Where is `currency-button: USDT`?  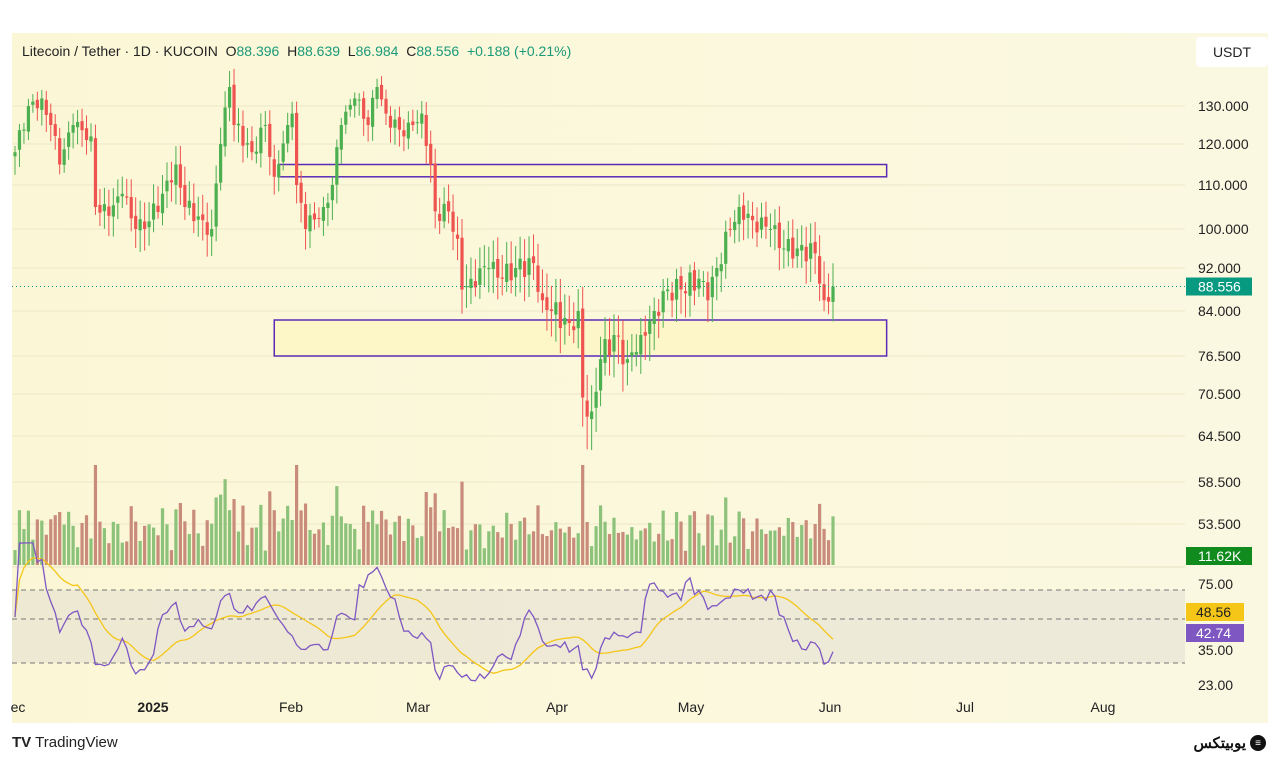 currency-button: USDT is located at coordinates (1232, 52).